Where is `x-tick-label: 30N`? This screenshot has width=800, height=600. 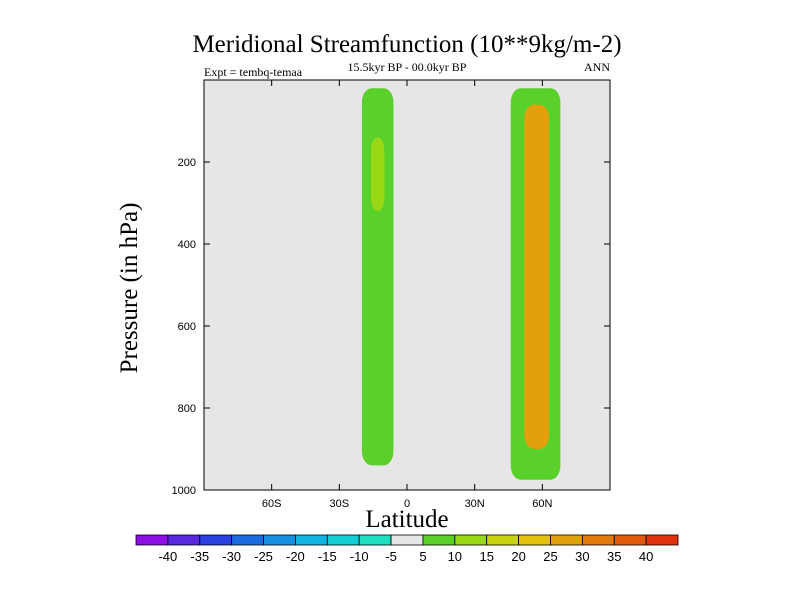 x-tick-label: 30N is located at coordinates (475, 504).